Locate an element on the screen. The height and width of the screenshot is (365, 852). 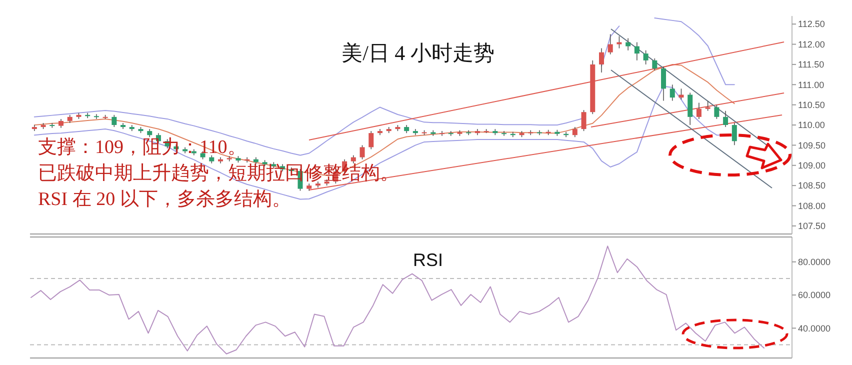
y-tick-label: 109.50 is located at coordinates (812, 145).